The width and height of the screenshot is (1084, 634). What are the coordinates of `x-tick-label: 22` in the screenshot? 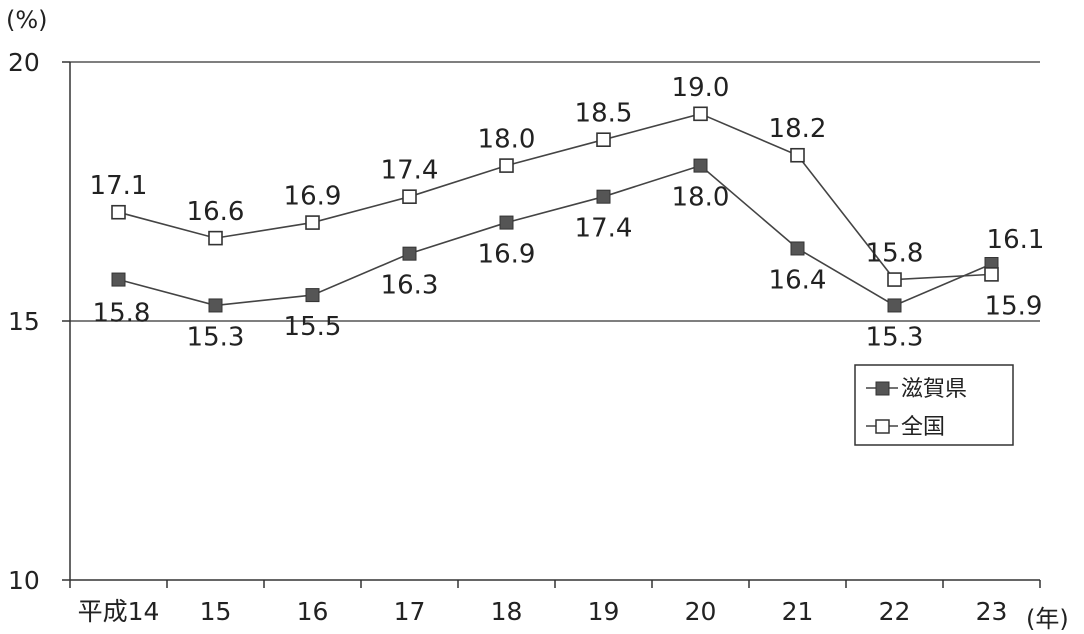 It's located at (895, 611).